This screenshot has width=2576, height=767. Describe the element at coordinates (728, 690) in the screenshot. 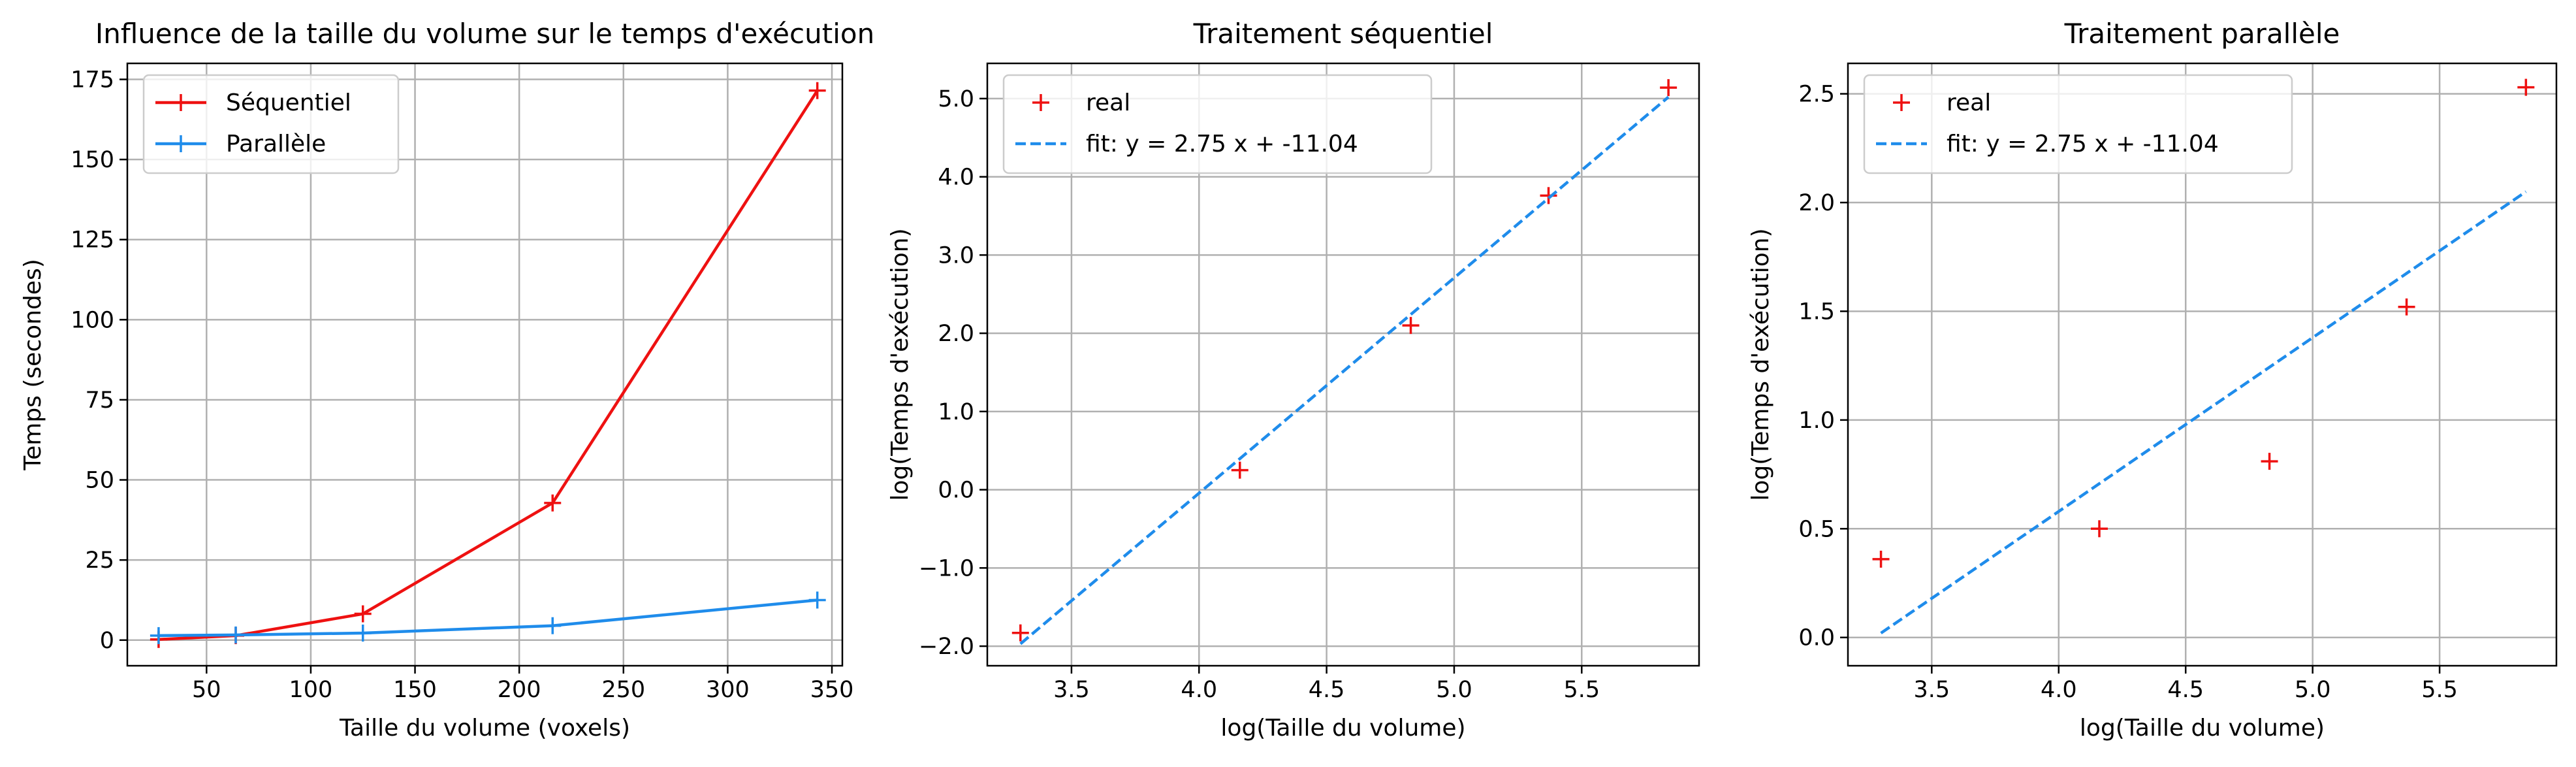

I see `x-tick-label: 300` at that location.